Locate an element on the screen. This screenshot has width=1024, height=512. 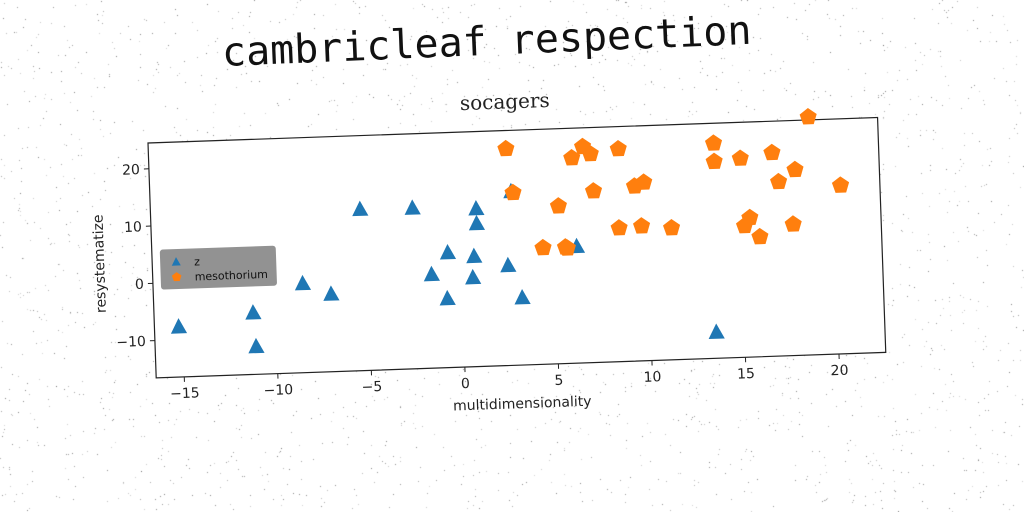
legend-marker-z is located at coordinates (176, 261).